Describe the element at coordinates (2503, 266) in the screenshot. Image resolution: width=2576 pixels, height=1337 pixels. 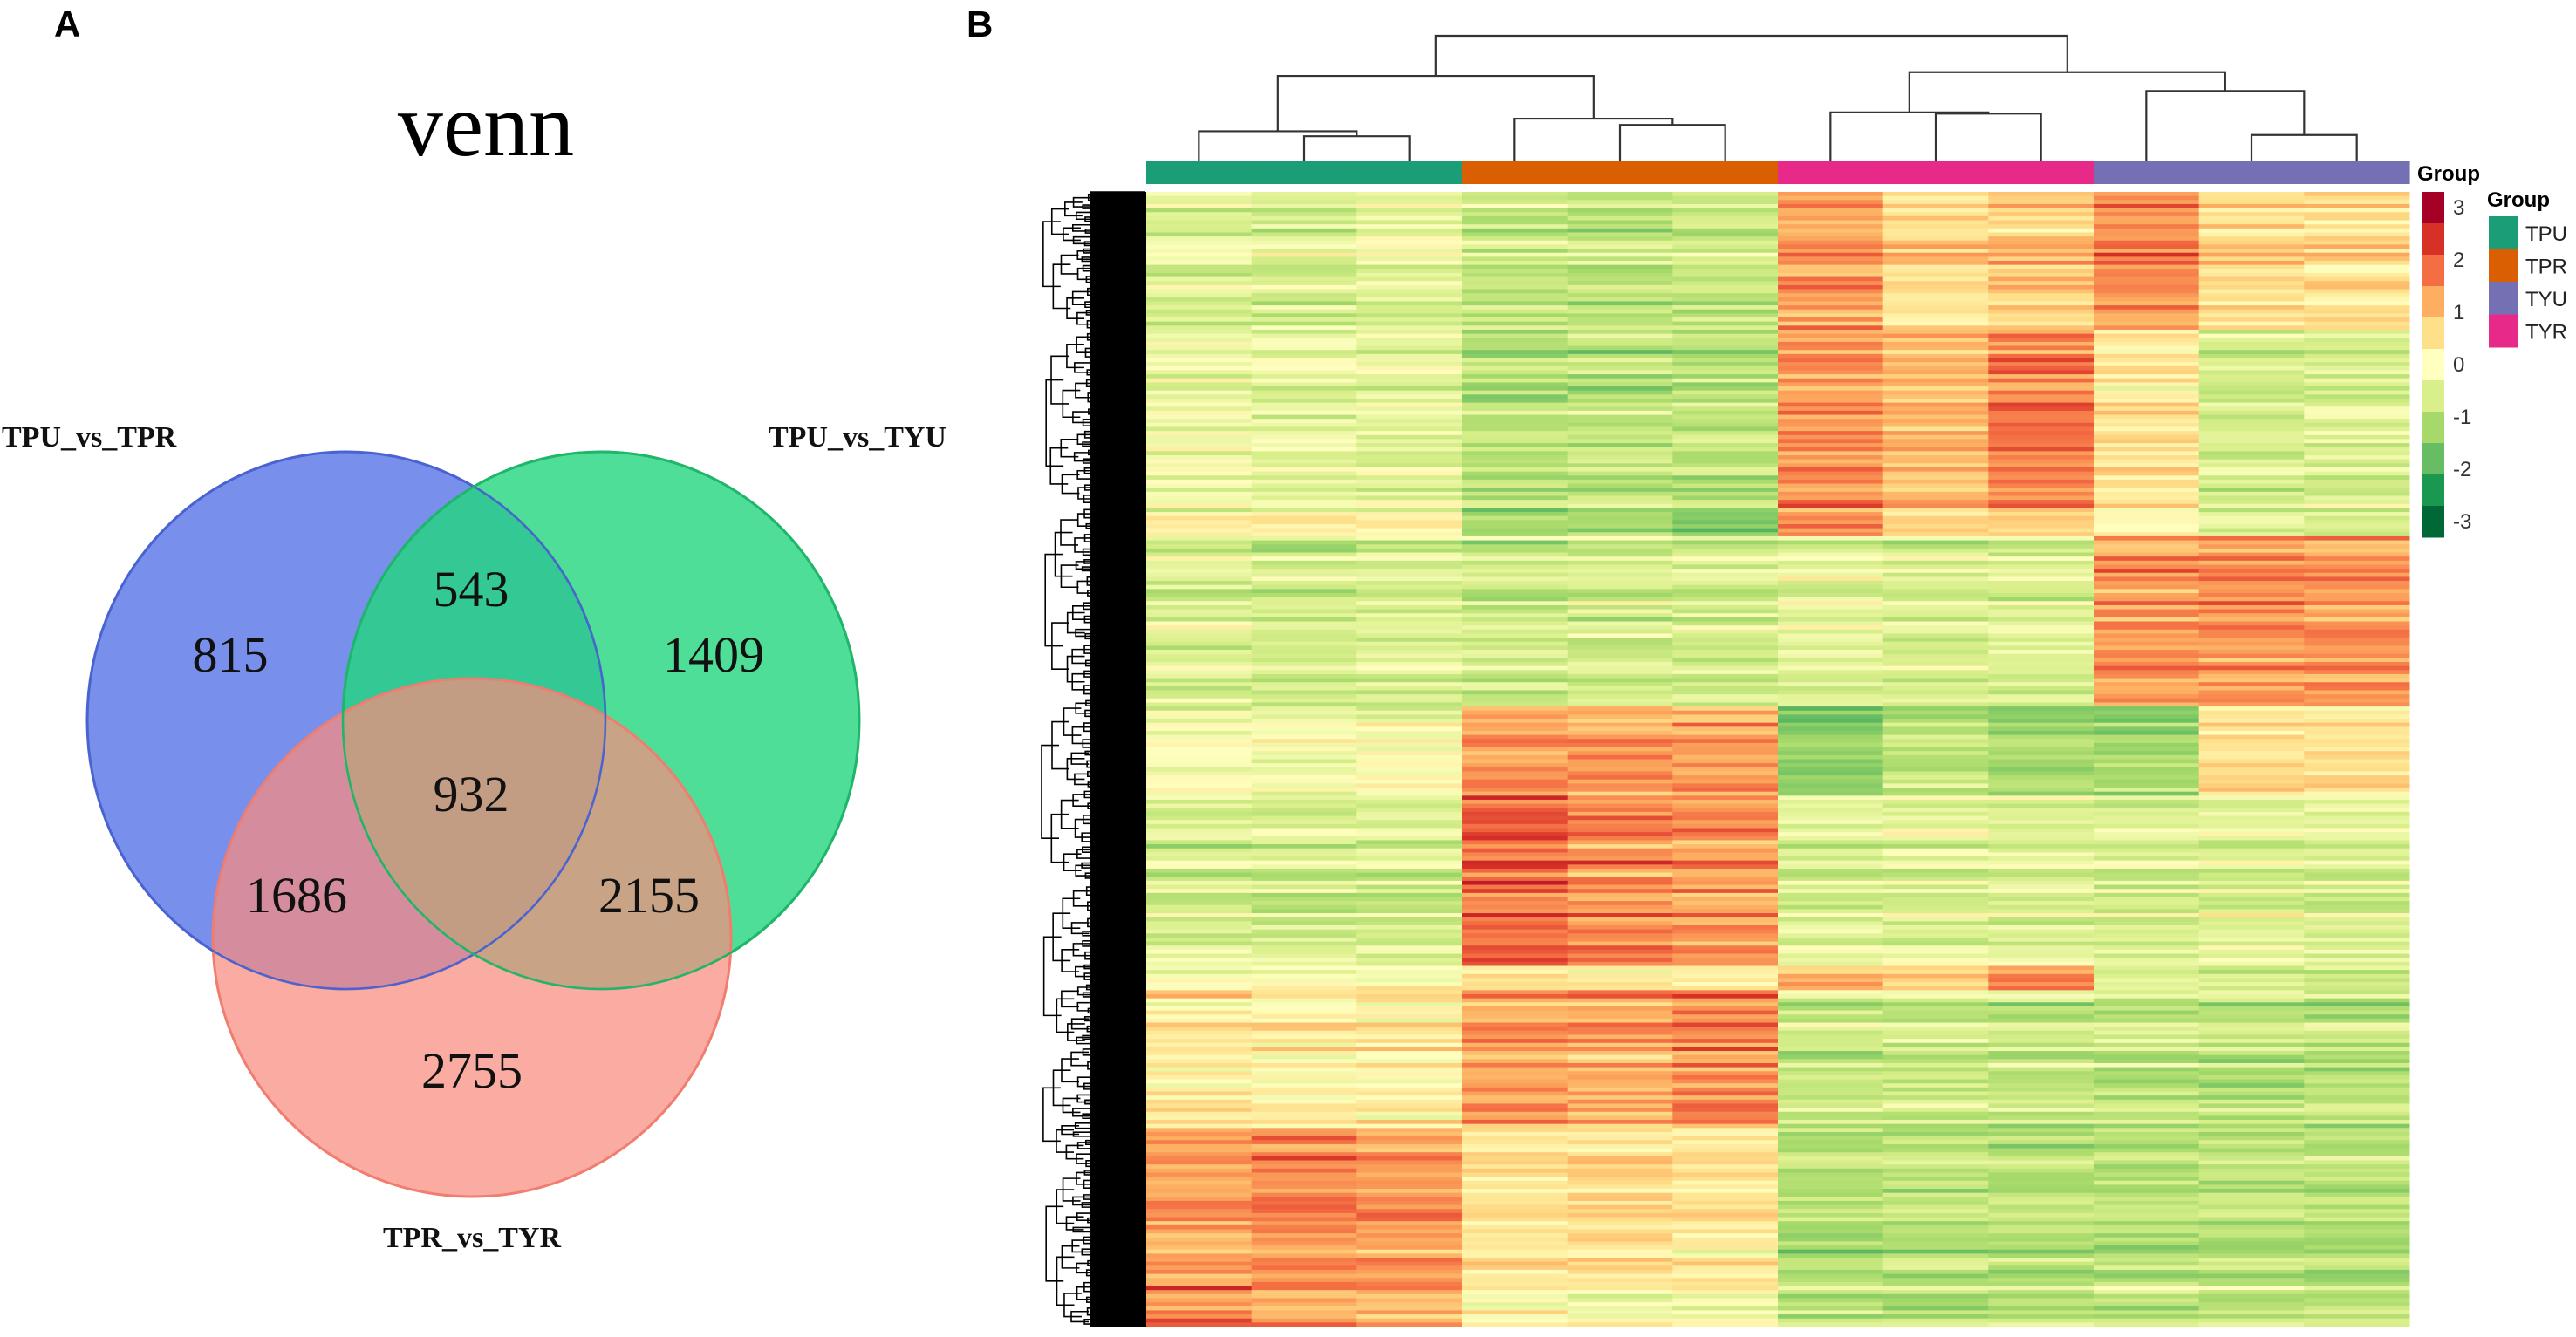
I see `group-legend-swatch-tpr` at that location.